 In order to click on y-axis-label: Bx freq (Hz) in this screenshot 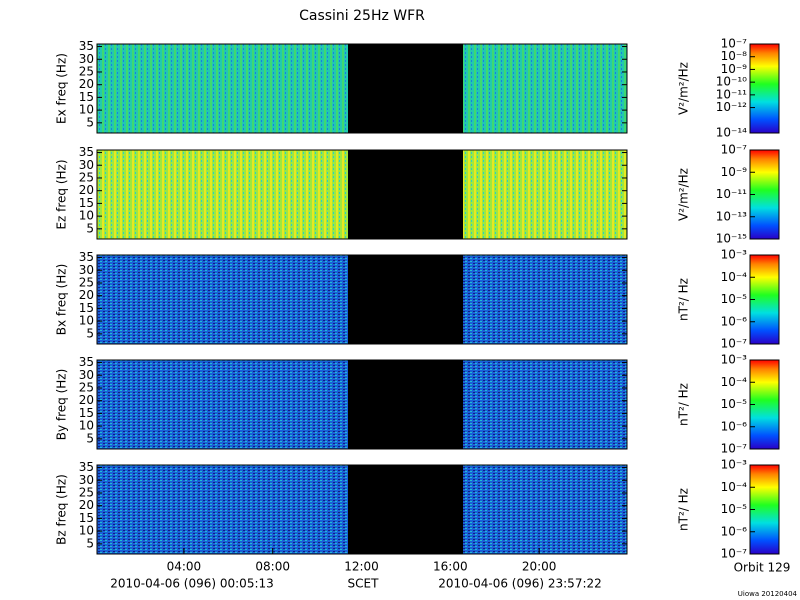, I will do `click(62, 300)`.